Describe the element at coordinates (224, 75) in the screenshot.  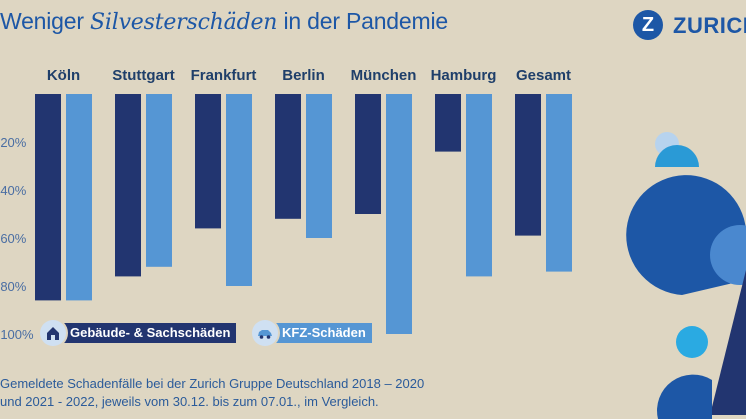
I see `category-label: Frankfurt` at that location.